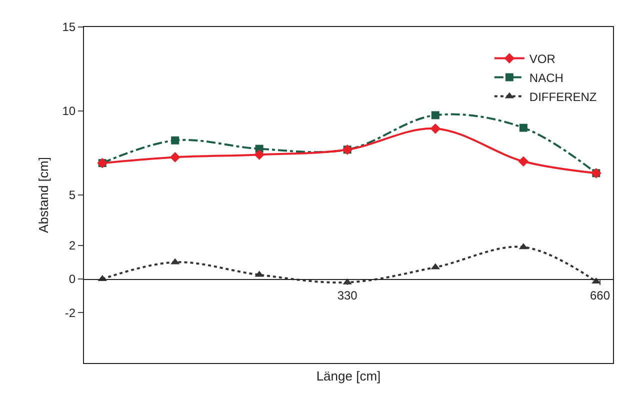 The image size is (637, 405). What do you see at coordinates (348, 376) in the screenshot?
I see `x-axis-title: Länge [cm]` at bounding box center [348, 376].